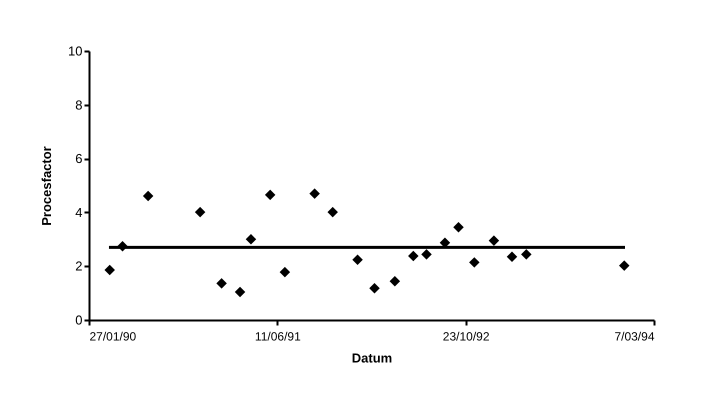  What do you see at coordinates (78, 104) in the screenshot?
I see `y-tick-label: 8` at bounding box center [78, 104].